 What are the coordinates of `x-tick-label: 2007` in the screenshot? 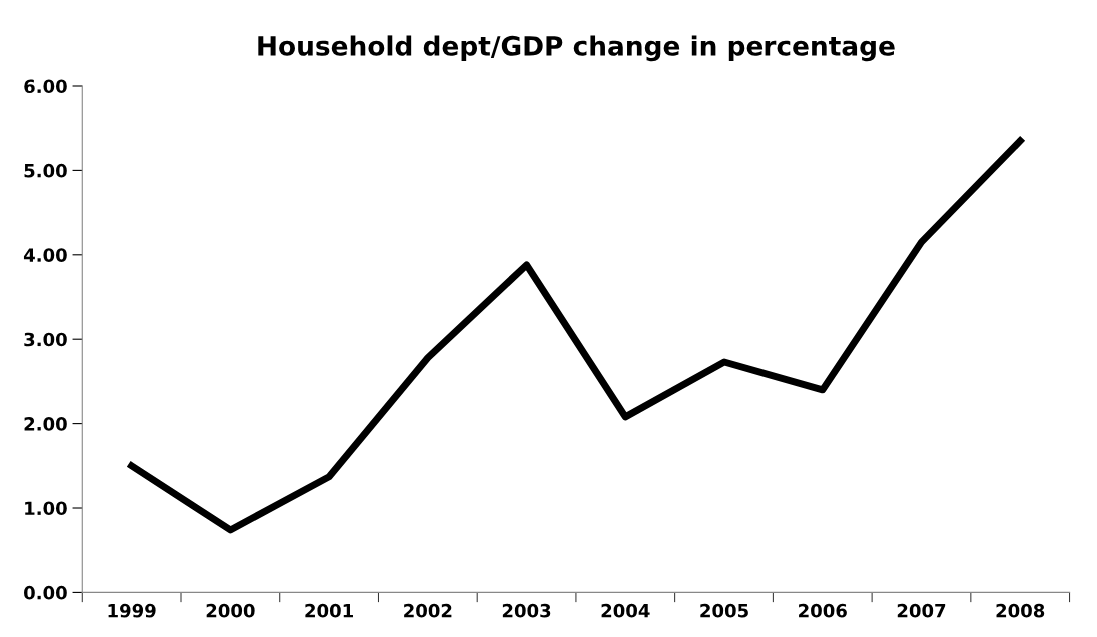 It's located at (921, 610).